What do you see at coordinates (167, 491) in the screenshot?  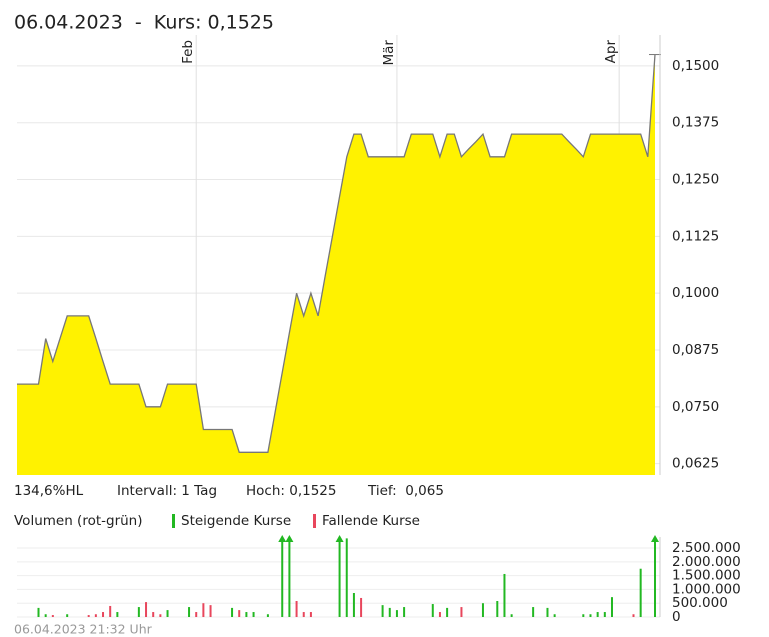 I see `stat: Intervall: 1 Tag` at bounding box center [167, 491].